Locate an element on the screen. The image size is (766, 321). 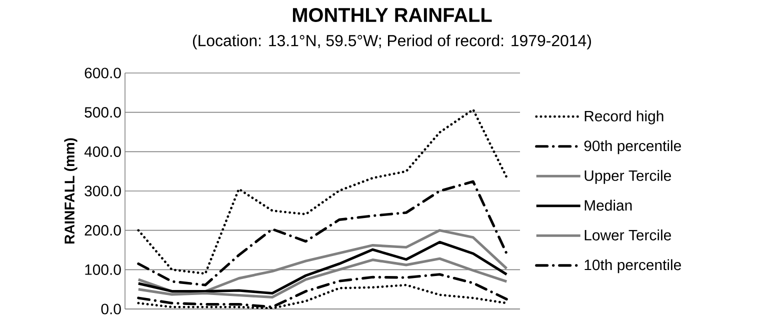
legend-label: Upper Tercile is located at coordinates (627, 177).